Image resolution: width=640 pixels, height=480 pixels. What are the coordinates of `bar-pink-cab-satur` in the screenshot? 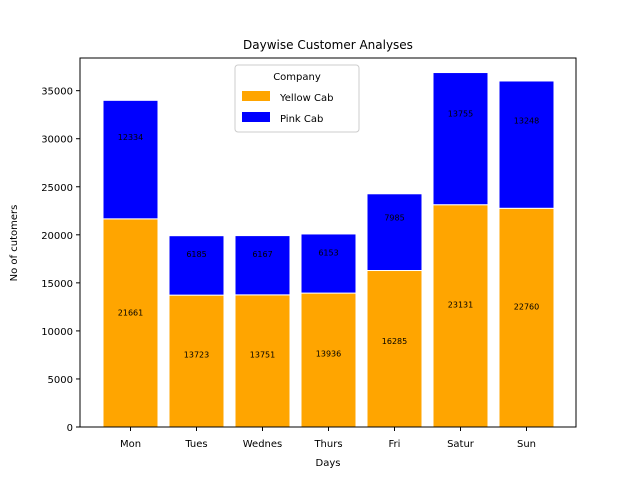 It's located at (460, 139).